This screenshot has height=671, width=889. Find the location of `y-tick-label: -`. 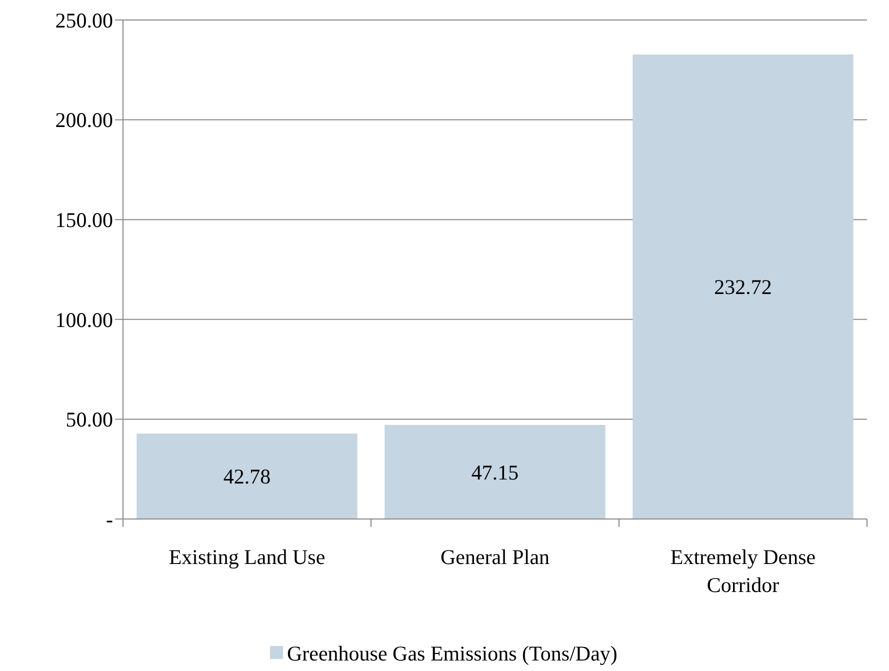

y-tick-label: - is located at coordinates (109, 519).